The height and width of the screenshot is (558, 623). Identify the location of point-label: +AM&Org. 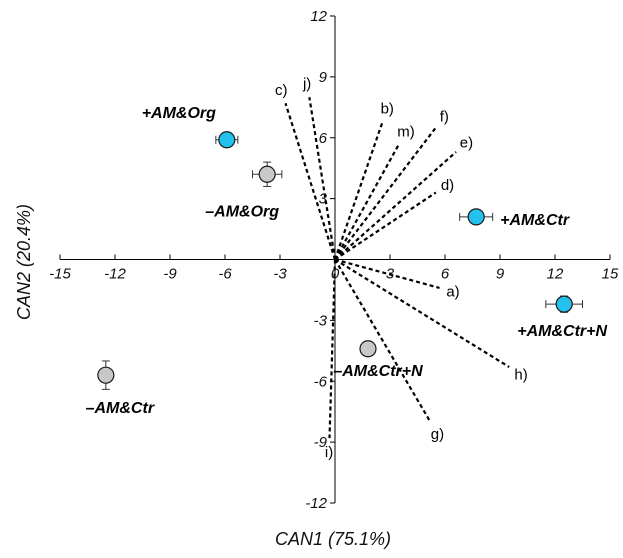
(179, 113).